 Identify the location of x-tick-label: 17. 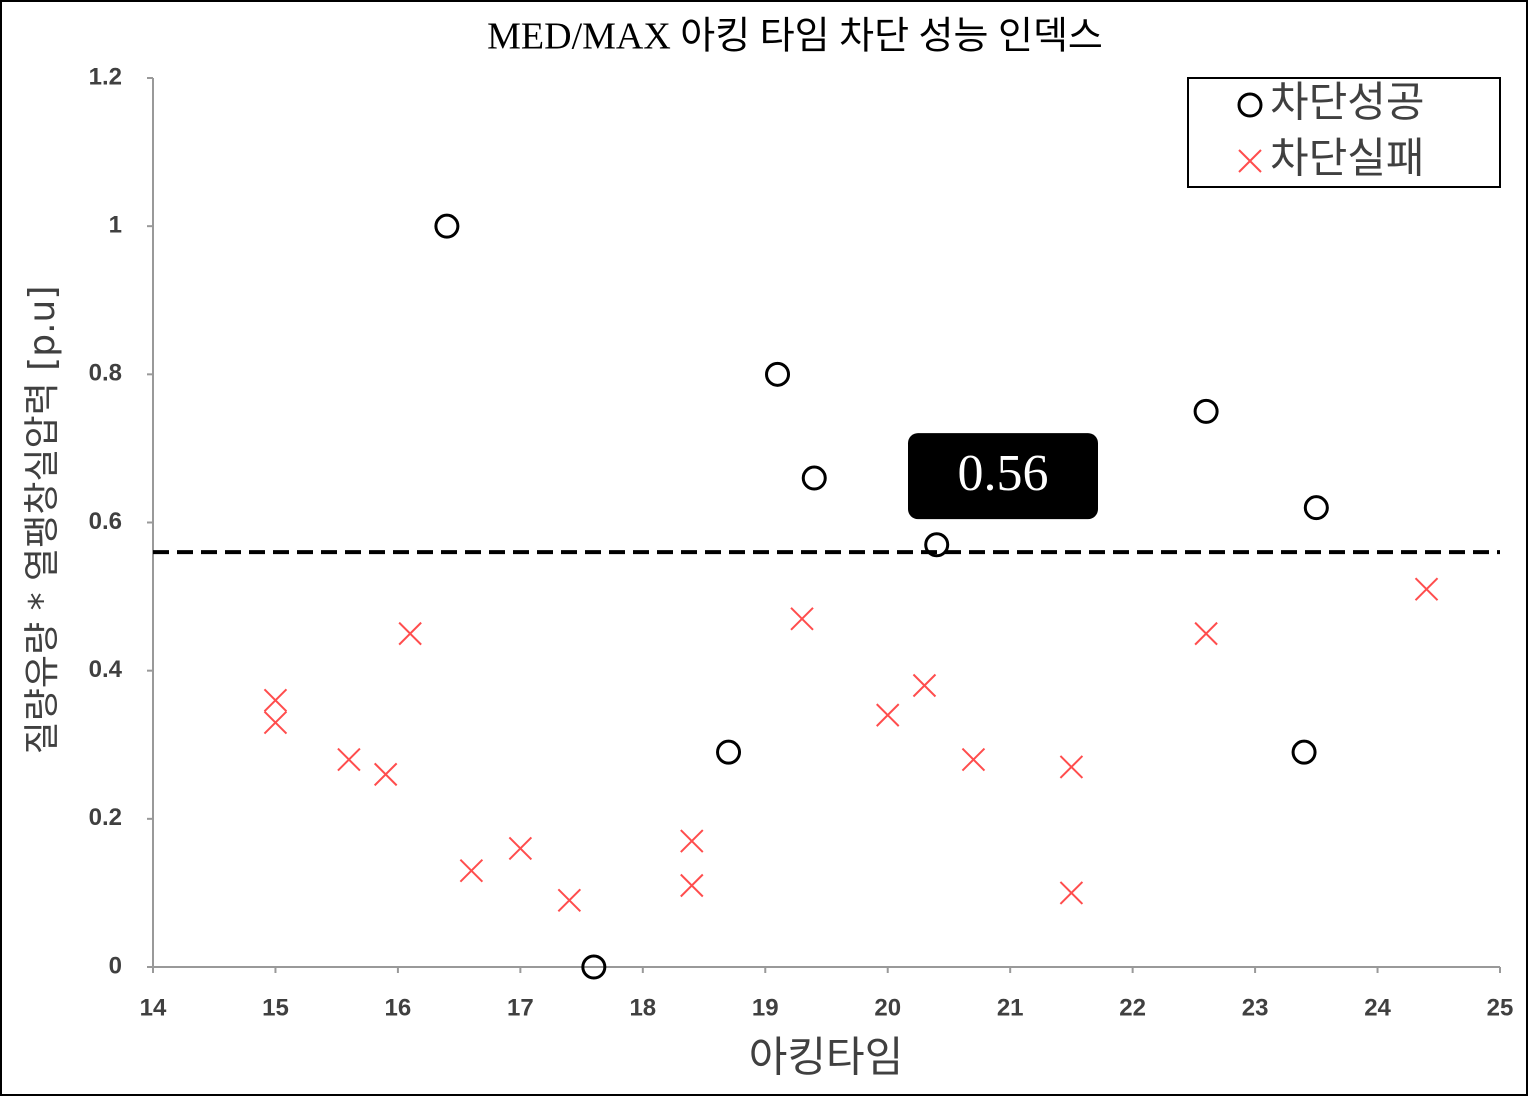
(520, 1007).